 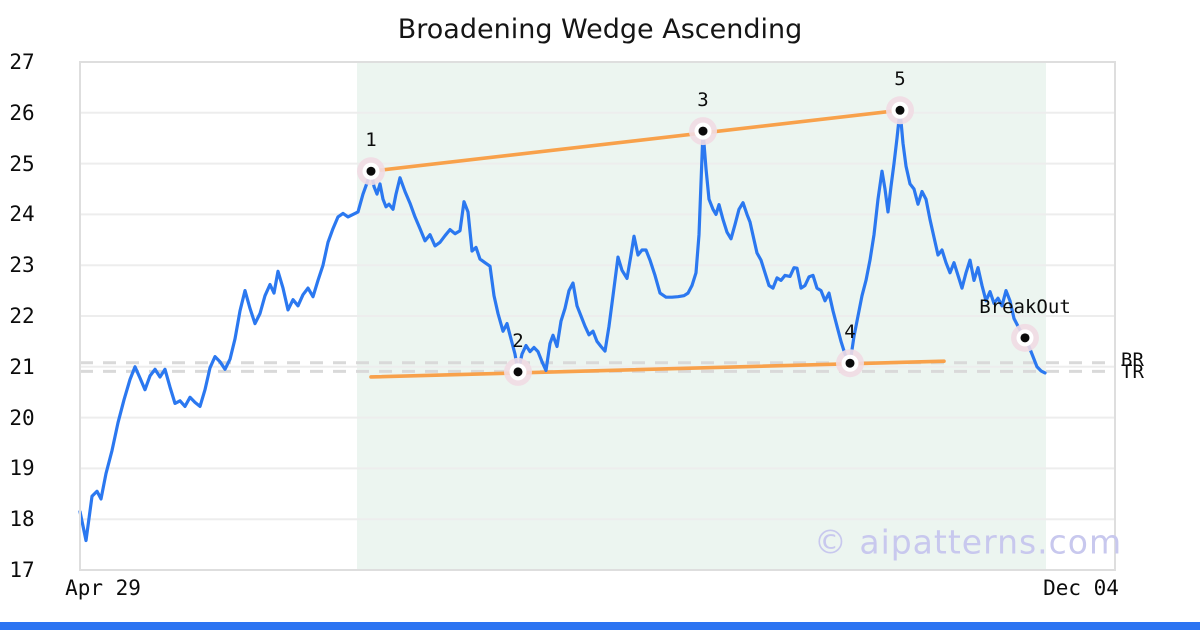 I want to click on level-label-br: BR, so click(x=1132, y=359).